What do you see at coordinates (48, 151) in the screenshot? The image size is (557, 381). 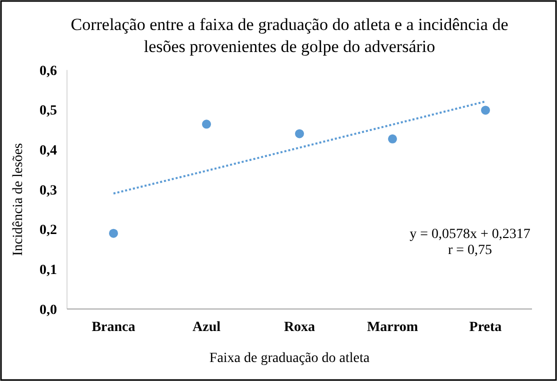 I see `y-tick-label: 0,4` at bounding box center [48, 151].